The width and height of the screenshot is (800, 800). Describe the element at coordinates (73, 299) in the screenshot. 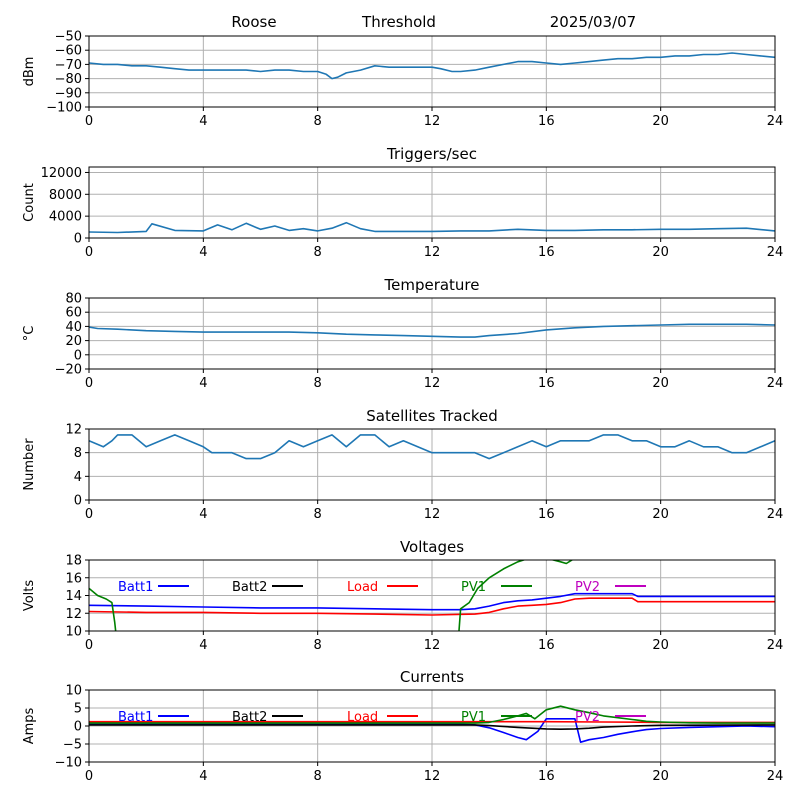

I see `y-tick-label: 80` at that location.